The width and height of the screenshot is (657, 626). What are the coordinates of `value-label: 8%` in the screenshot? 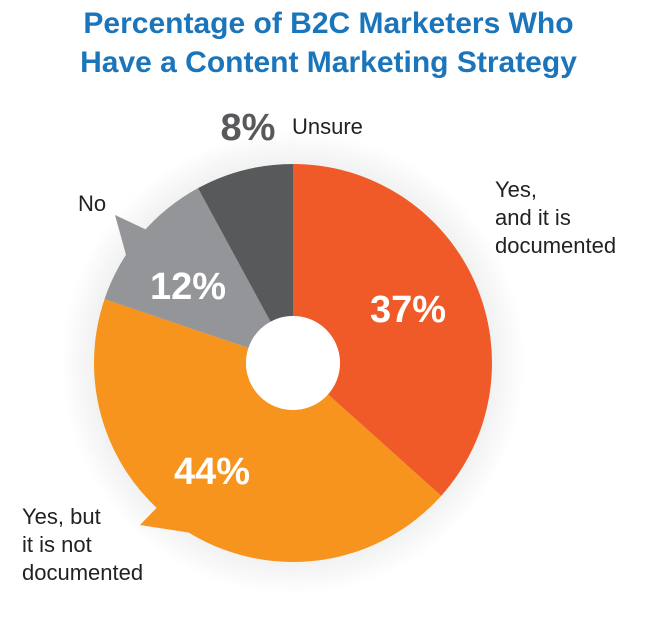 It's located at (248, 128).